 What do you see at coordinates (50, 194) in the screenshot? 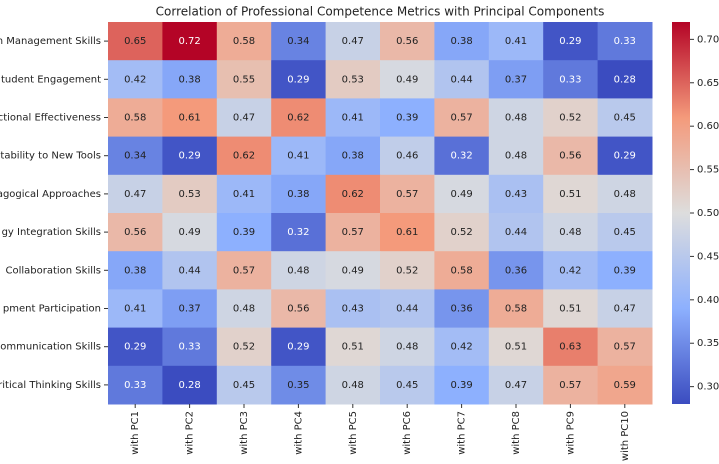
I see `y-tick-label: agogical Approaches` at bounding box center [50, 194].